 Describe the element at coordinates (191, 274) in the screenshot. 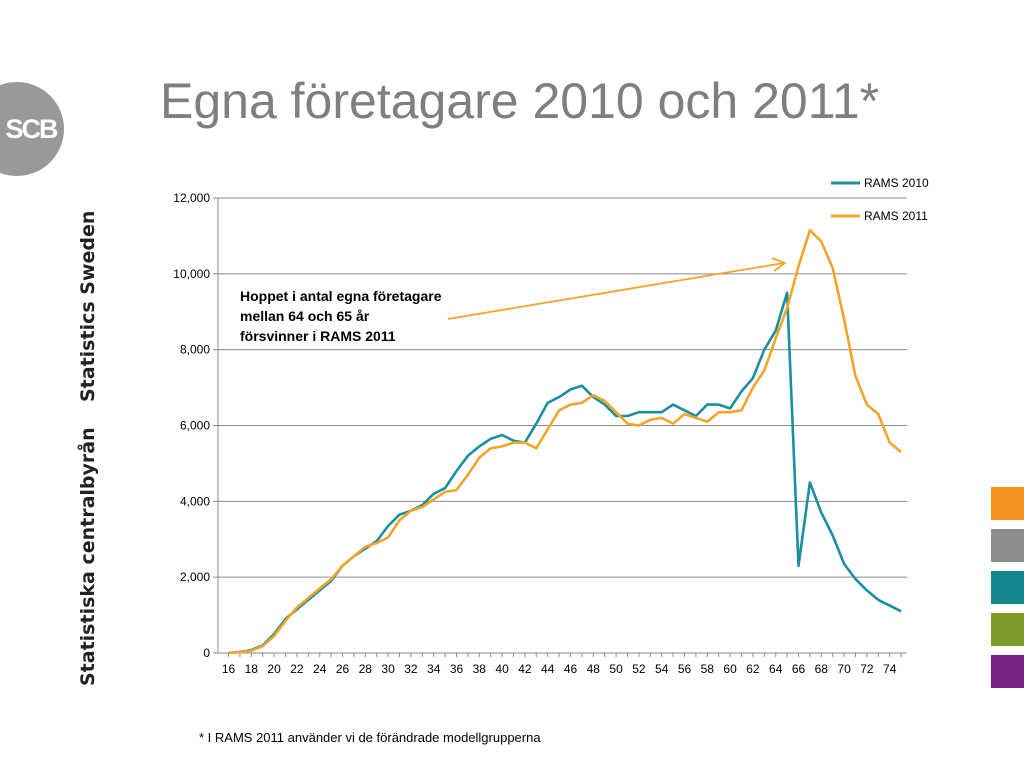

I see `y-tick-label: 10,000` at that location.